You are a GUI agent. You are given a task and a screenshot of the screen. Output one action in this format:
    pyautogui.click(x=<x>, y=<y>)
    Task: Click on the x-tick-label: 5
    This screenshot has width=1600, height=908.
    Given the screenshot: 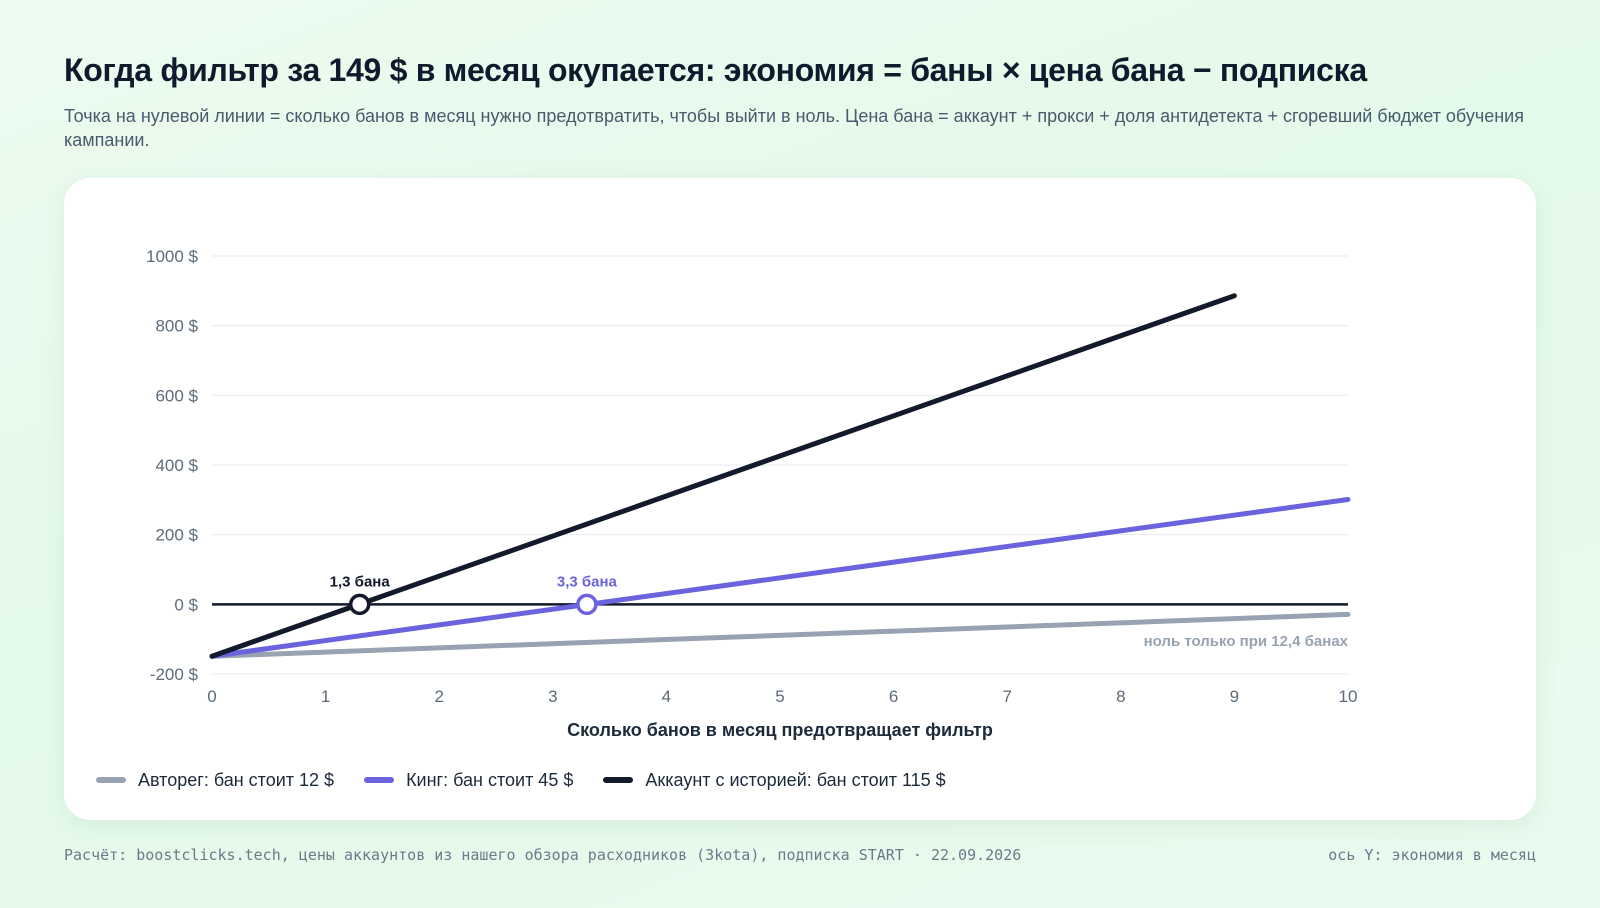 What is the action you would take?
    pyautogui.click(x=779, y=696)
    